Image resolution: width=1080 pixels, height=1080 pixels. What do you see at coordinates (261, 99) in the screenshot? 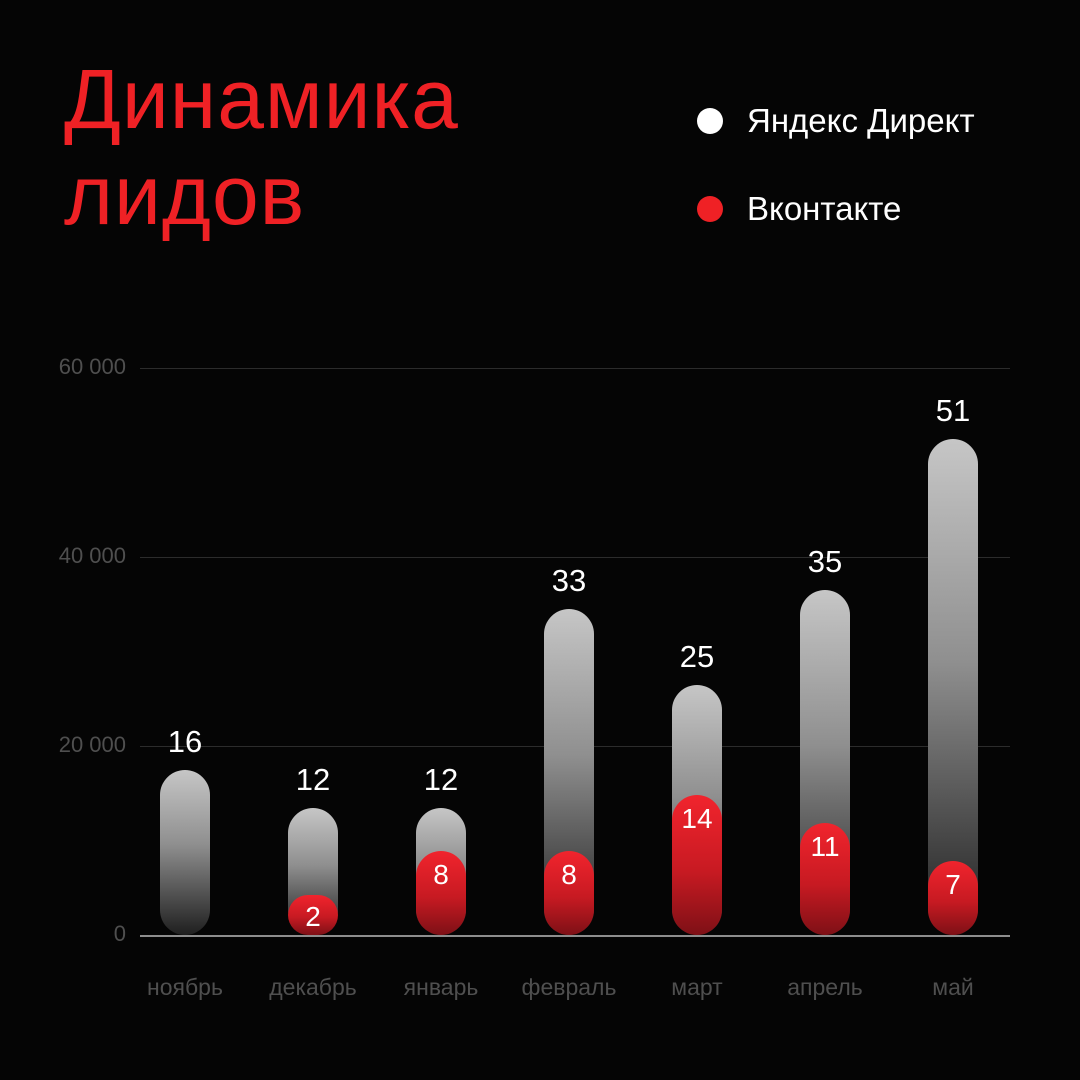
I see `page-title-line-1: Динамика` at bounding box center [261, 99].